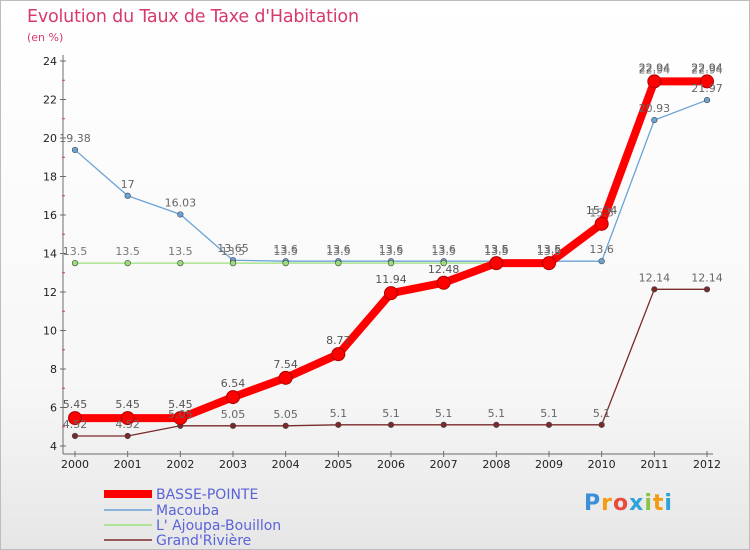 This screenshot has width=750, height=550. I want to click on y-tick-label: 18, so click(50, 177).